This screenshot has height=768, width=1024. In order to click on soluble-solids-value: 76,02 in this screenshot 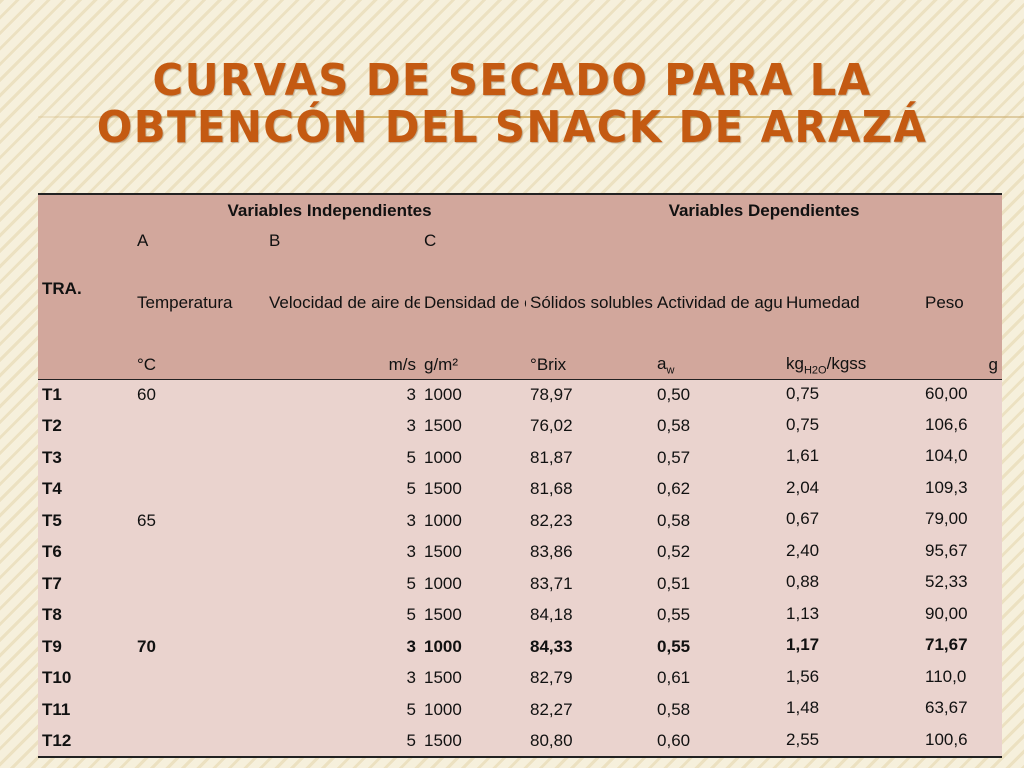, I will do `click(590, 426)`.